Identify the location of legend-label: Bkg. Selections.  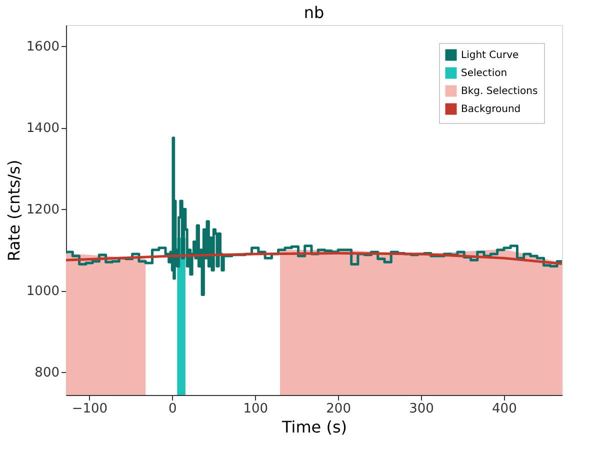
(499, 91).